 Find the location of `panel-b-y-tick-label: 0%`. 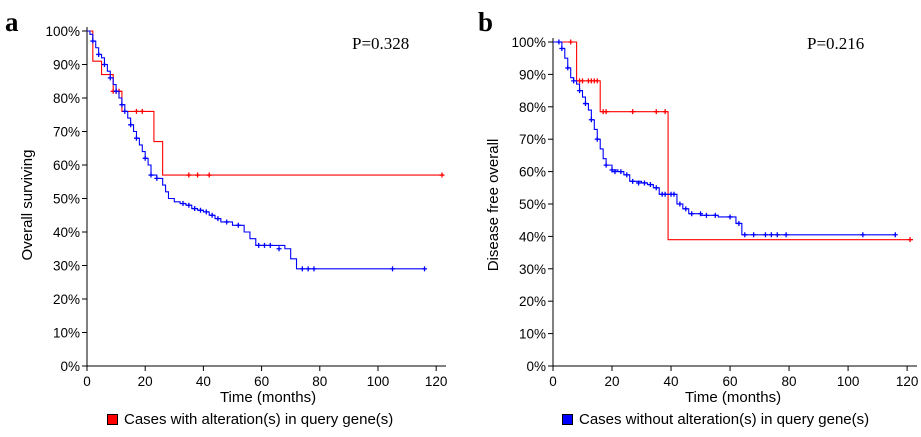

panel-b-y-tick-label: 0% is located at coordinates (536, 366).